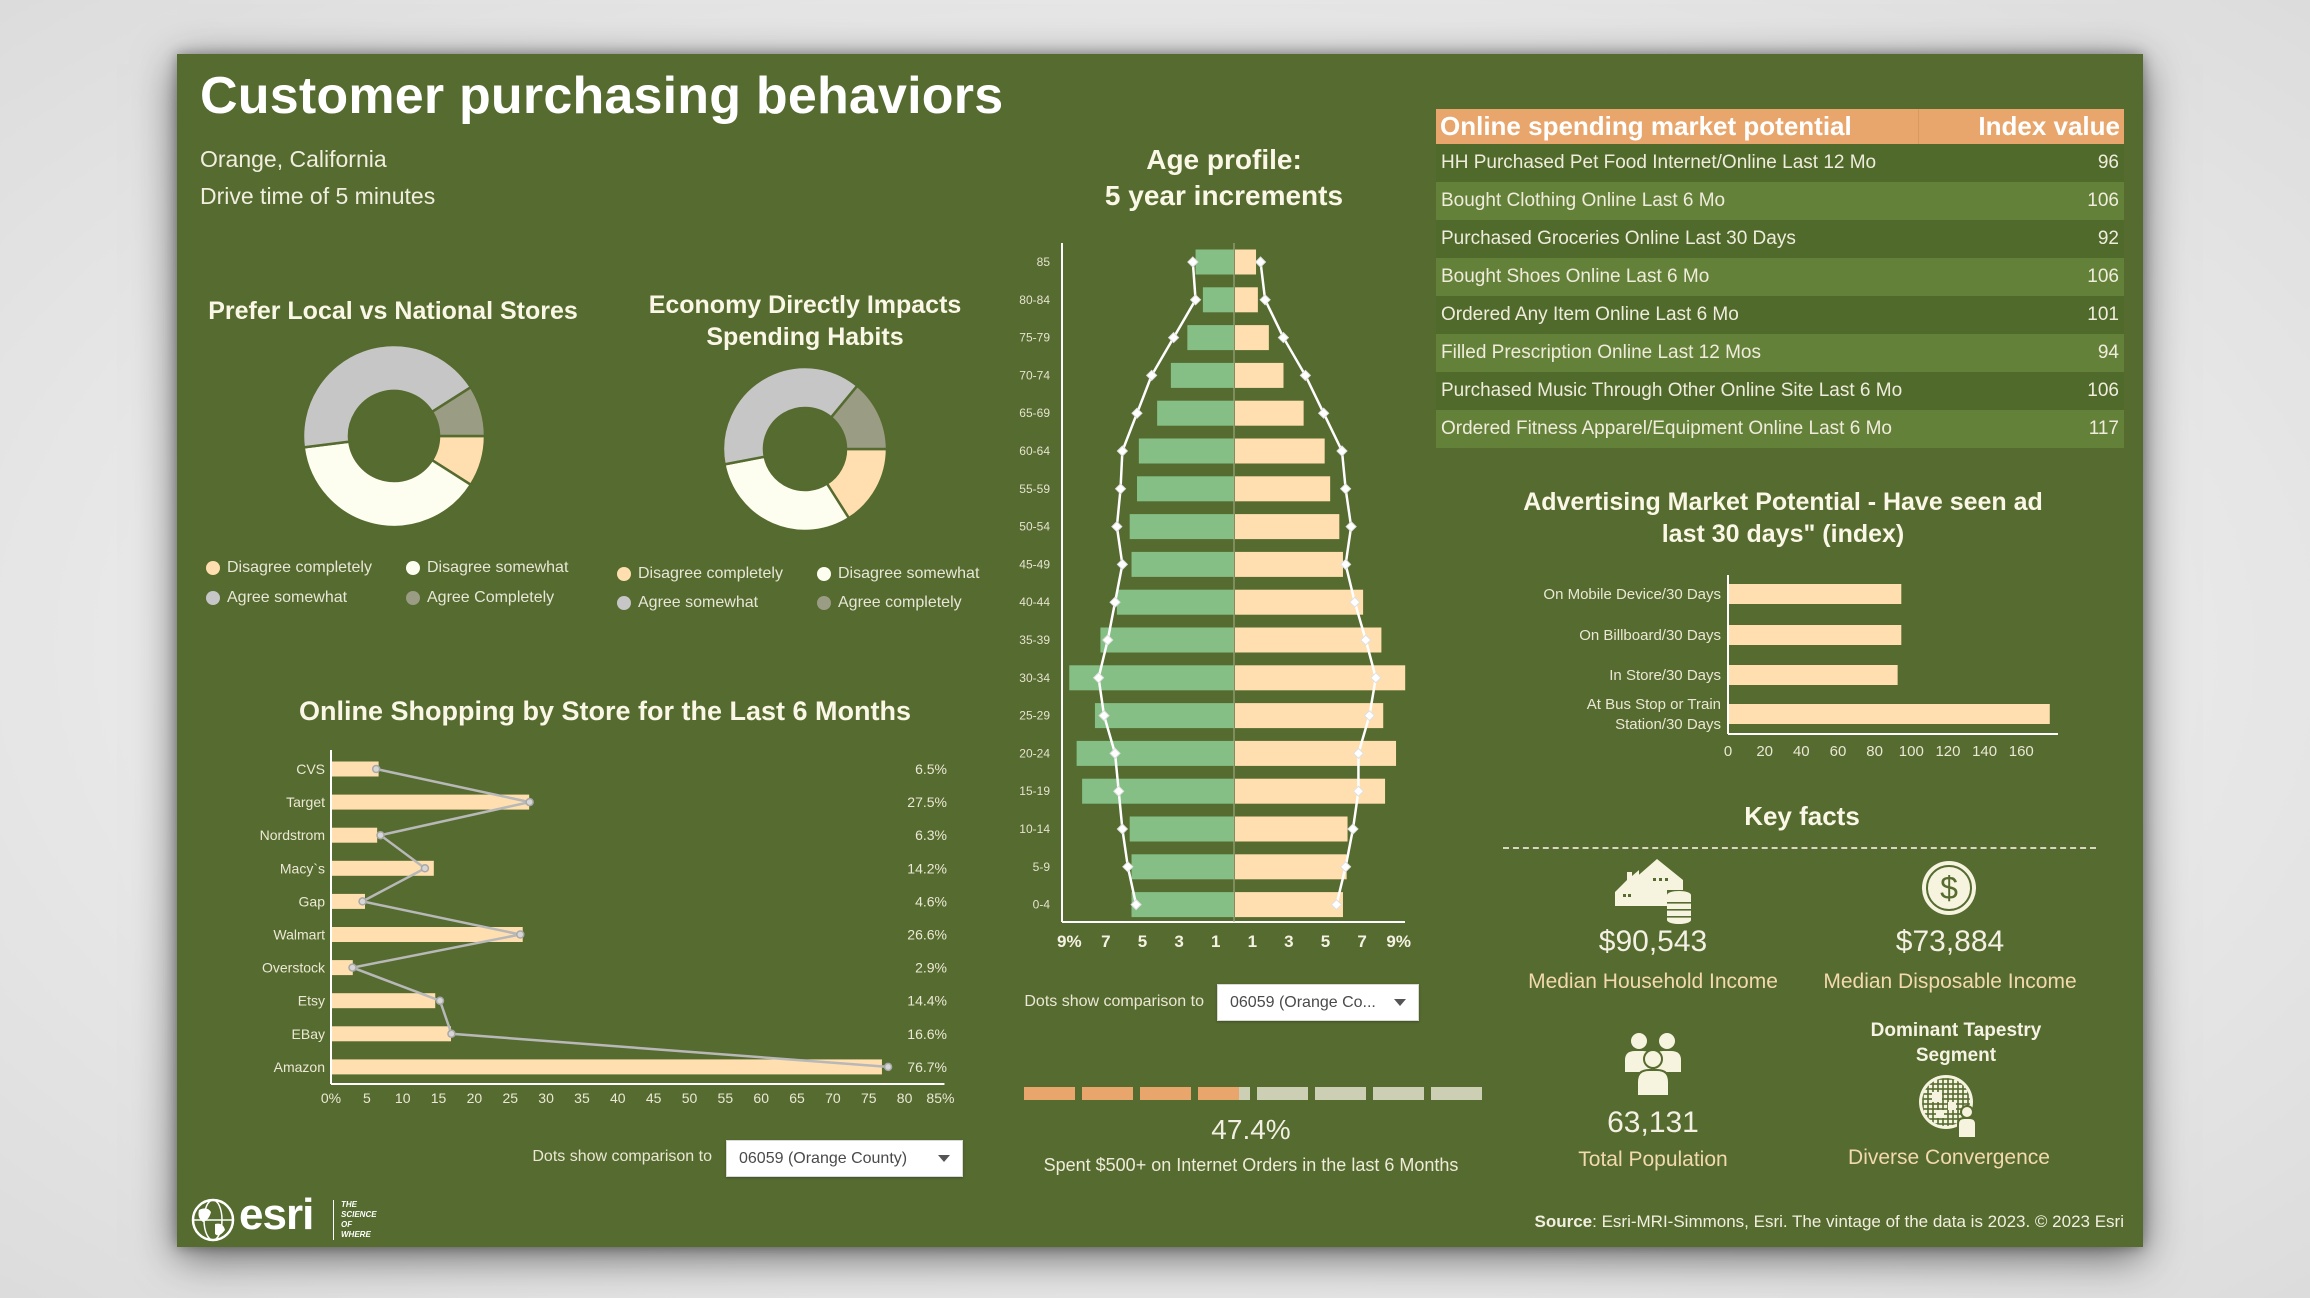 The image size is (2310, 1298). Describe the element at coordinates (1950, 942) in the screenshot. I see `disposable-income-value: $73,884` at that location.